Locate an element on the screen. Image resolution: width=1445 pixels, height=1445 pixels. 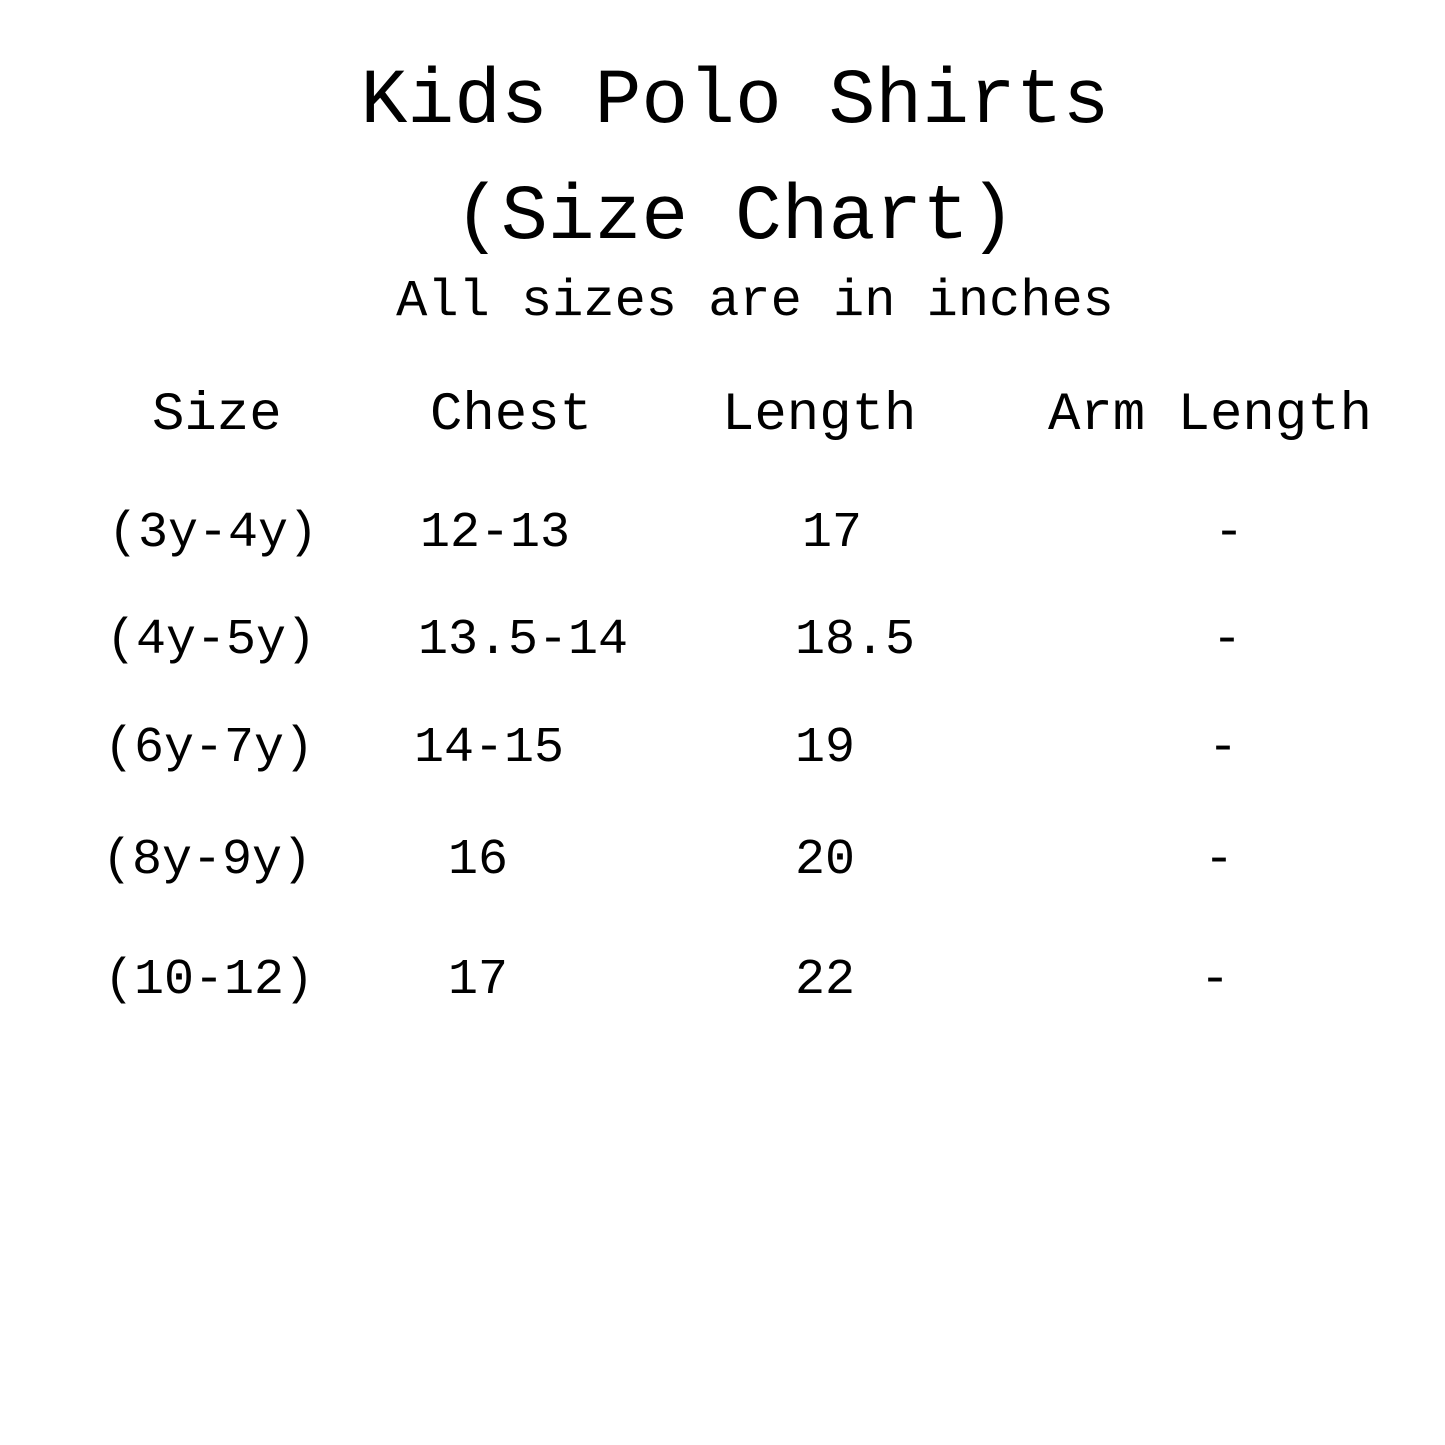
subtitle: All sizes are in inches is located at coordinates (755, 301).